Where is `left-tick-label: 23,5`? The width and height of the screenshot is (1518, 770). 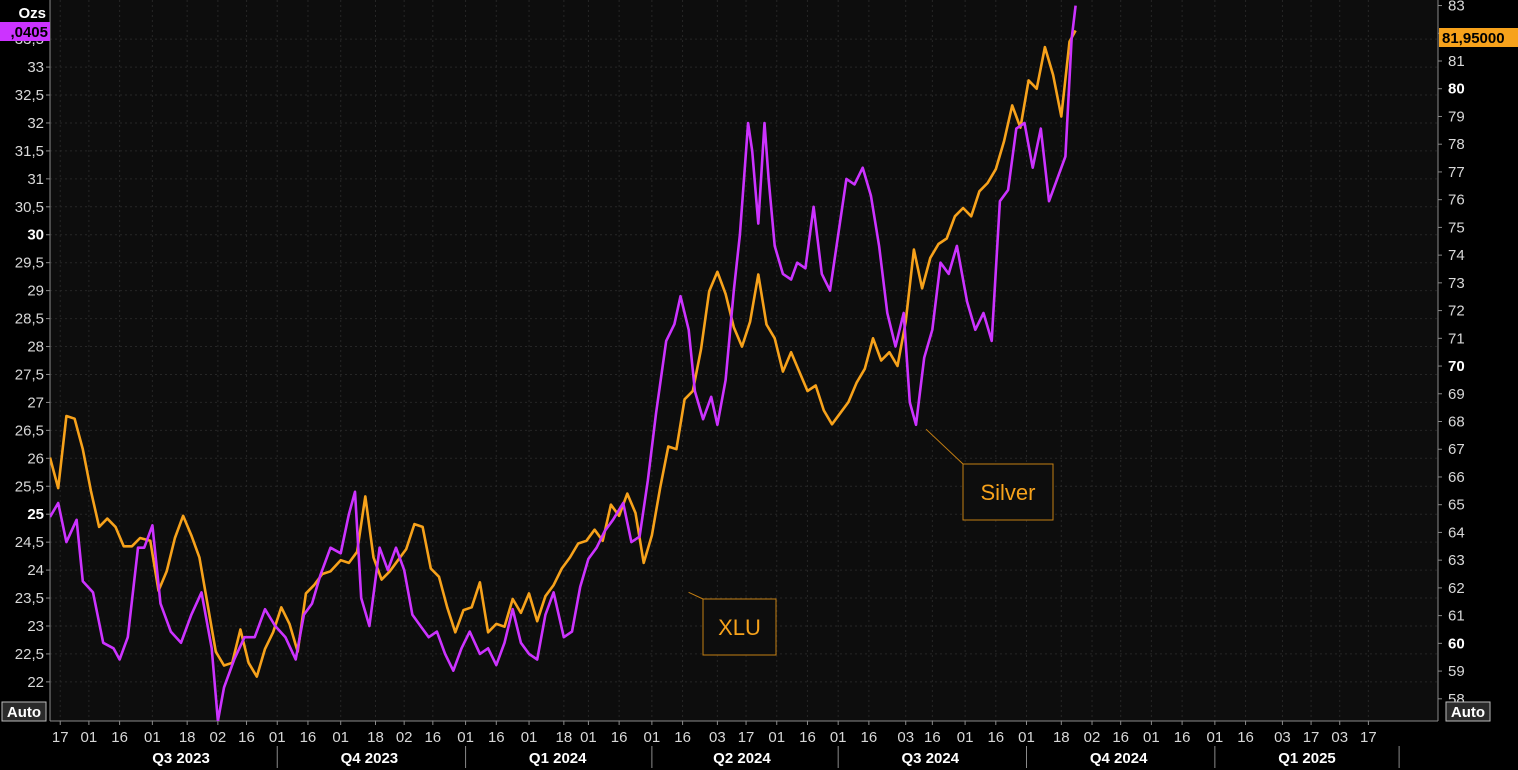 left-tick-label: 23,5 is located at coordinates (29, 598).